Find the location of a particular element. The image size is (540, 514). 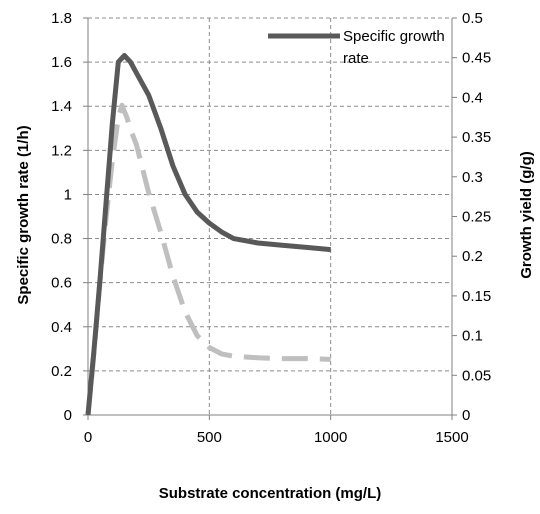

y2-tick-label: 0.05 is located at coordinates (476, 375).